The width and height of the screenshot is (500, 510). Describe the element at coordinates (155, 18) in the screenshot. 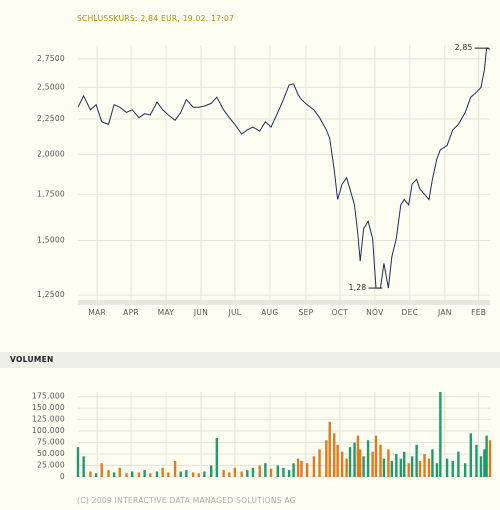

I see `chart-title: SCHLUSSKURS: 2,84 EUR, 19.02. 17:07` at that location.